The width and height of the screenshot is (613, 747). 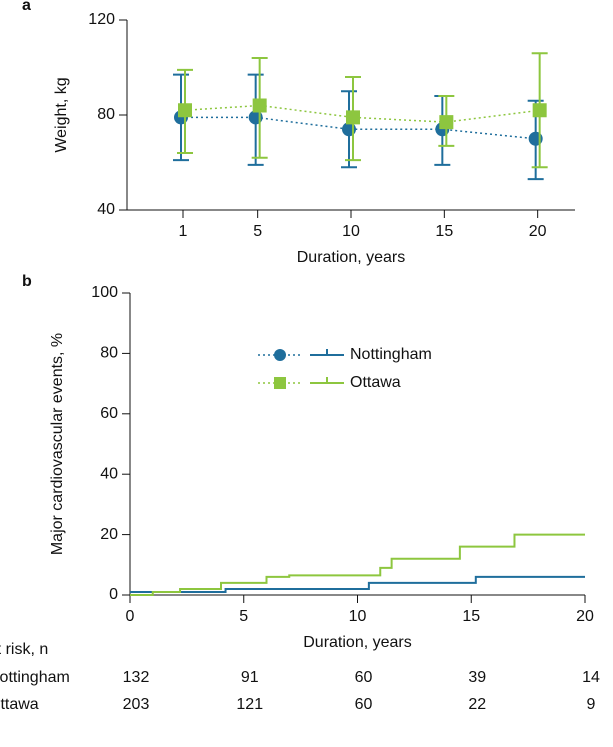 I want to click on panel-label: b, so click(x=27, y=281).